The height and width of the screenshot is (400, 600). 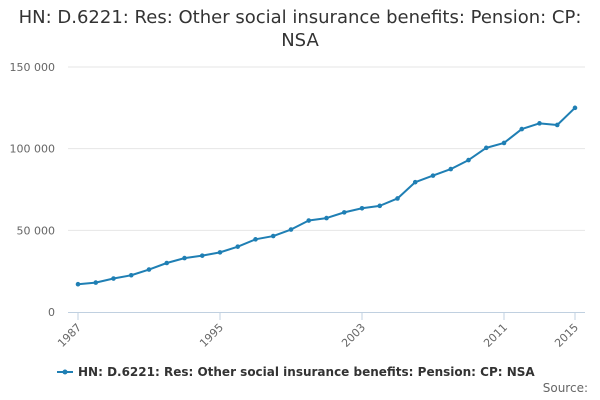 I want to click on y-tick-label: 50 000, so click(x=36, y=230).